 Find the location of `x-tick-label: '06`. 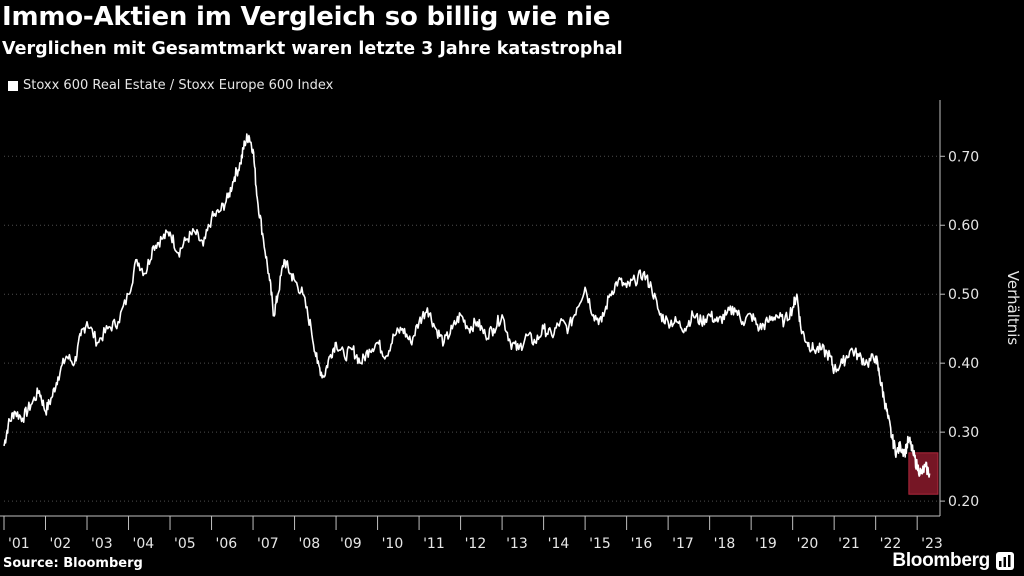

x-tick-label: '06 is located at coordinates (227, 544).